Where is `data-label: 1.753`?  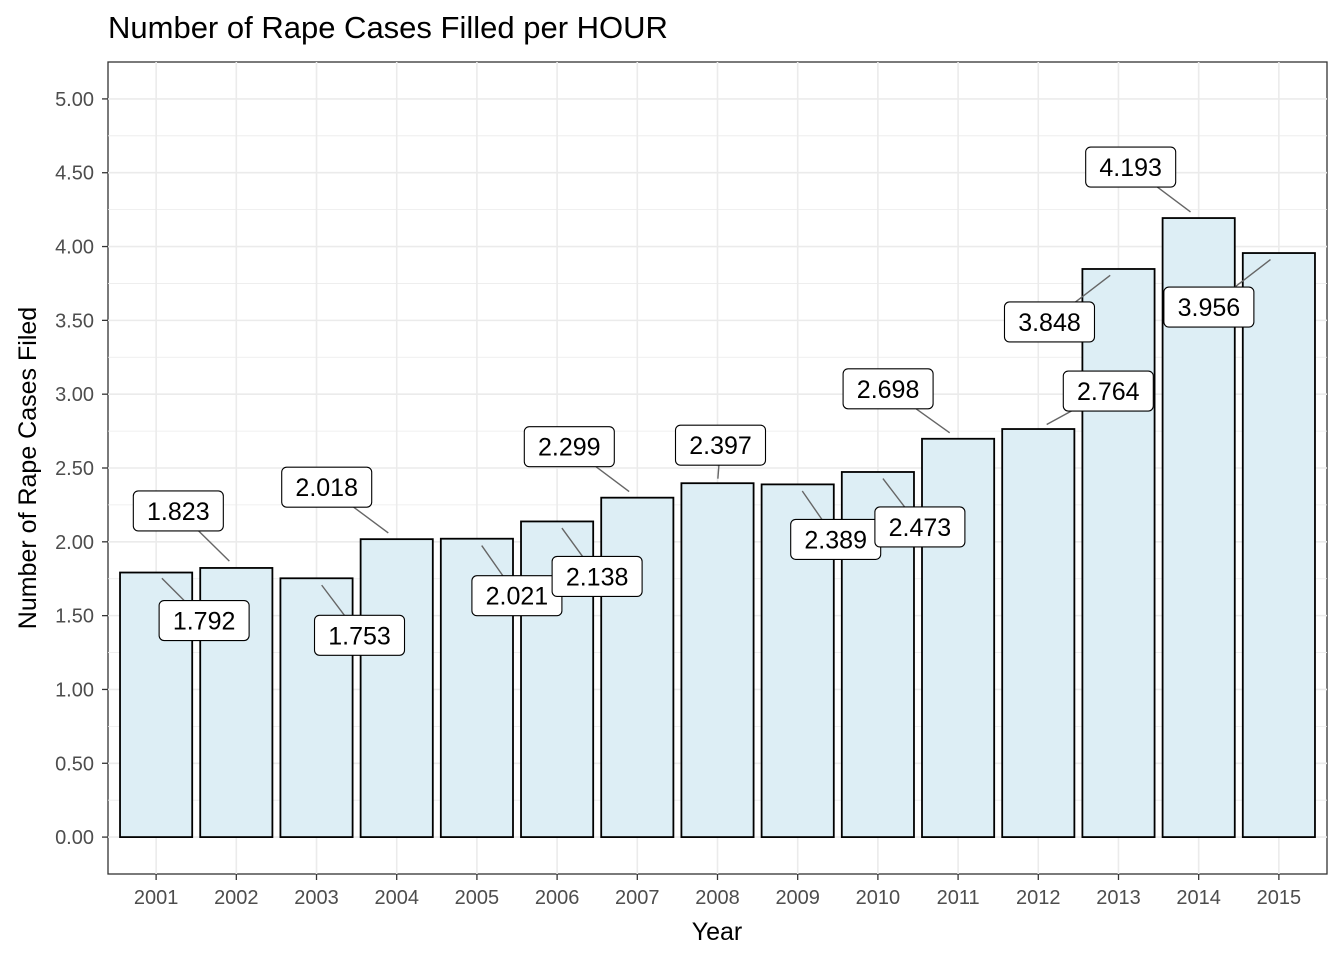 data-label: 1.753 is located at coordinates (359, 636).